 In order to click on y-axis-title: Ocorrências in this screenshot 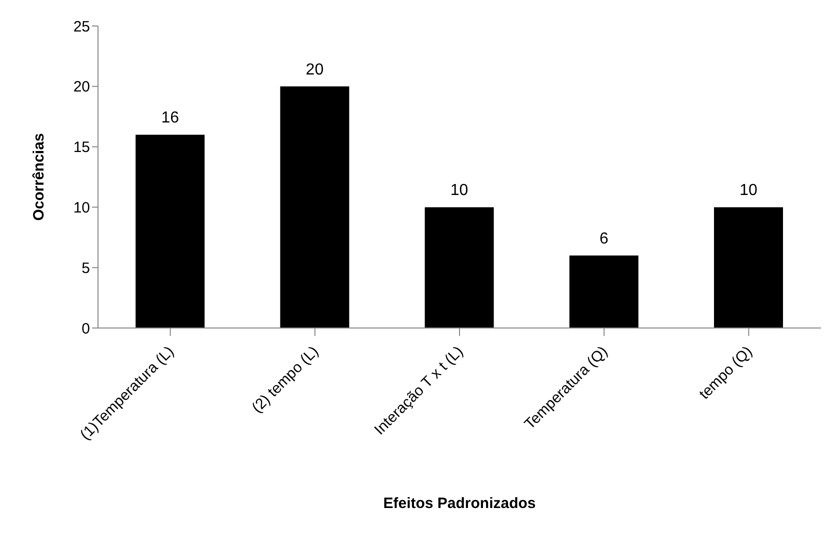, I will do `click(39, 177)`.